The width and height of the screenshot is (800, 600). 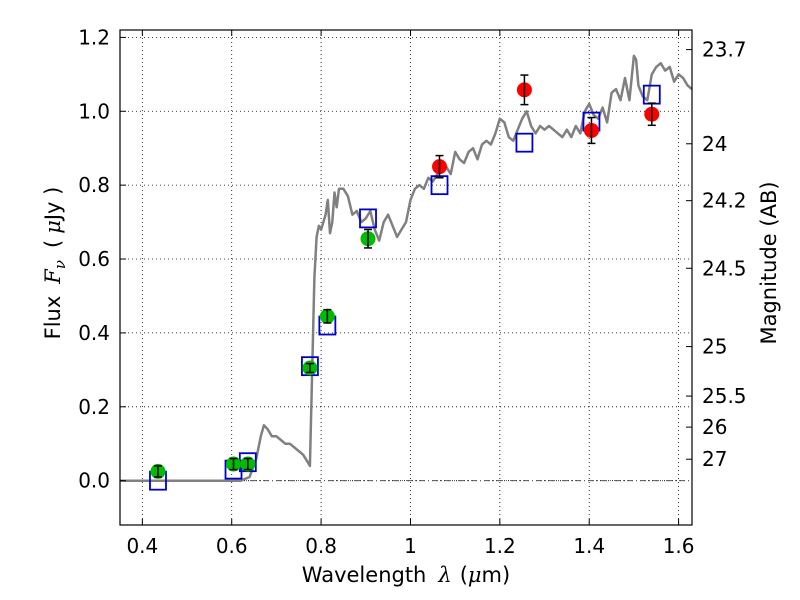 I want to click on x-tick-label: 1.2, so click(x=500, y=546).